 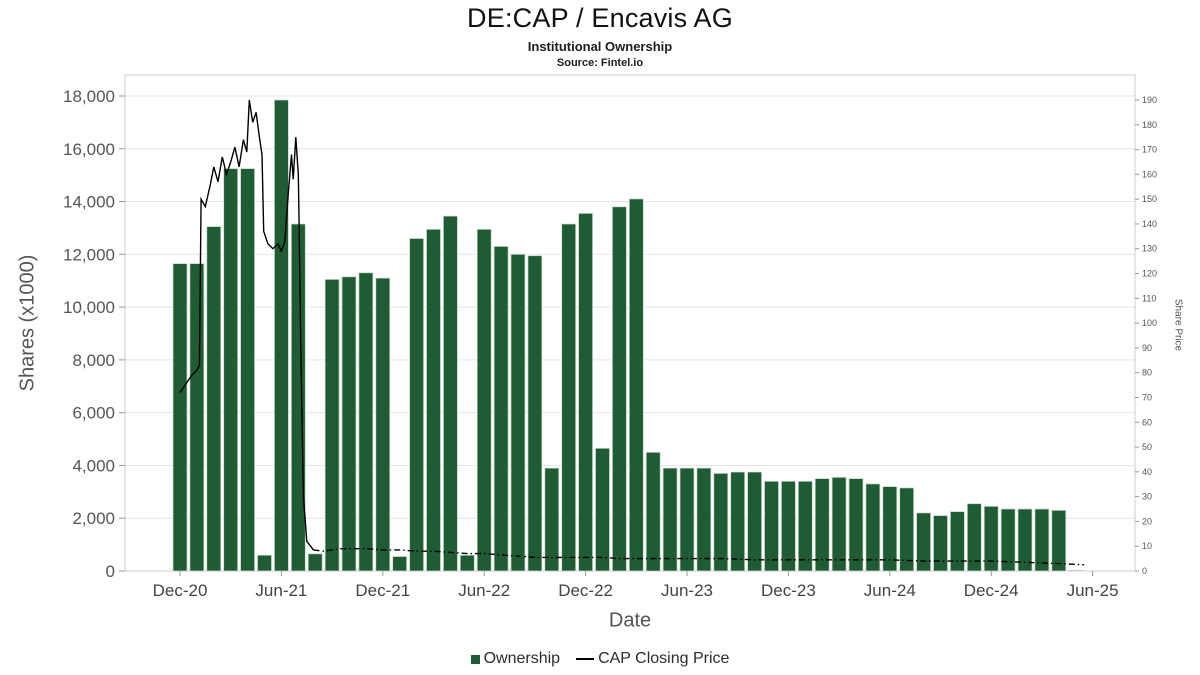 What do you see at coordinates (93, 360) in the screenshot?
I see `y-left-tick-label: 8,000` at bounding box center [93, 360].